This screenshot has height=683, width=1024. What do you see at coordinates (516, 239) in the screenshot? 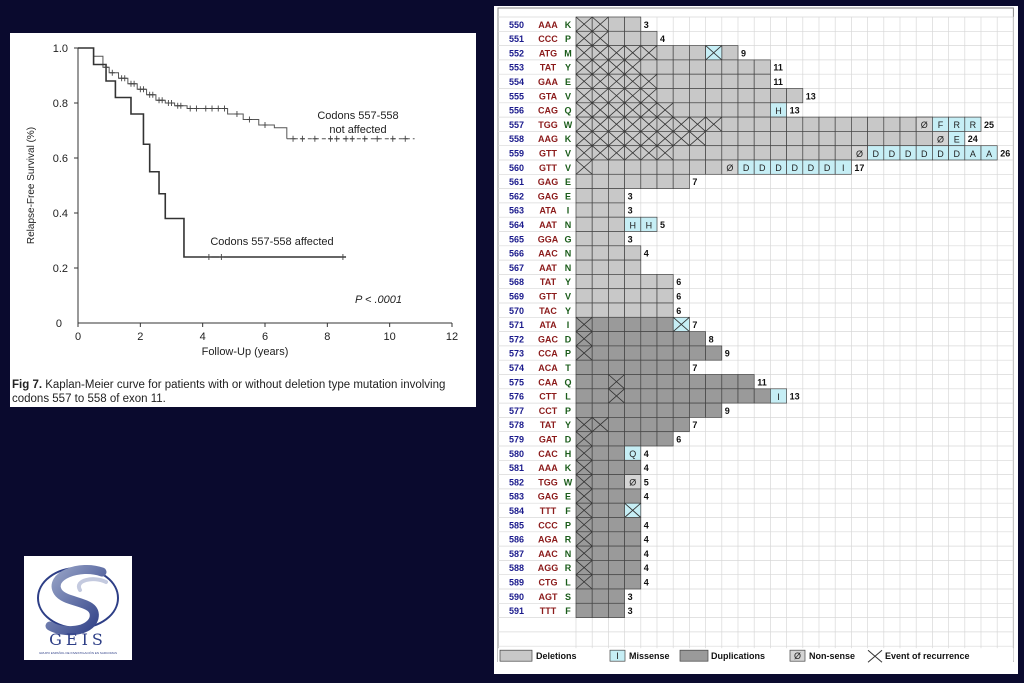
I see `codon-number: 565` at bounding box center [516, 239].